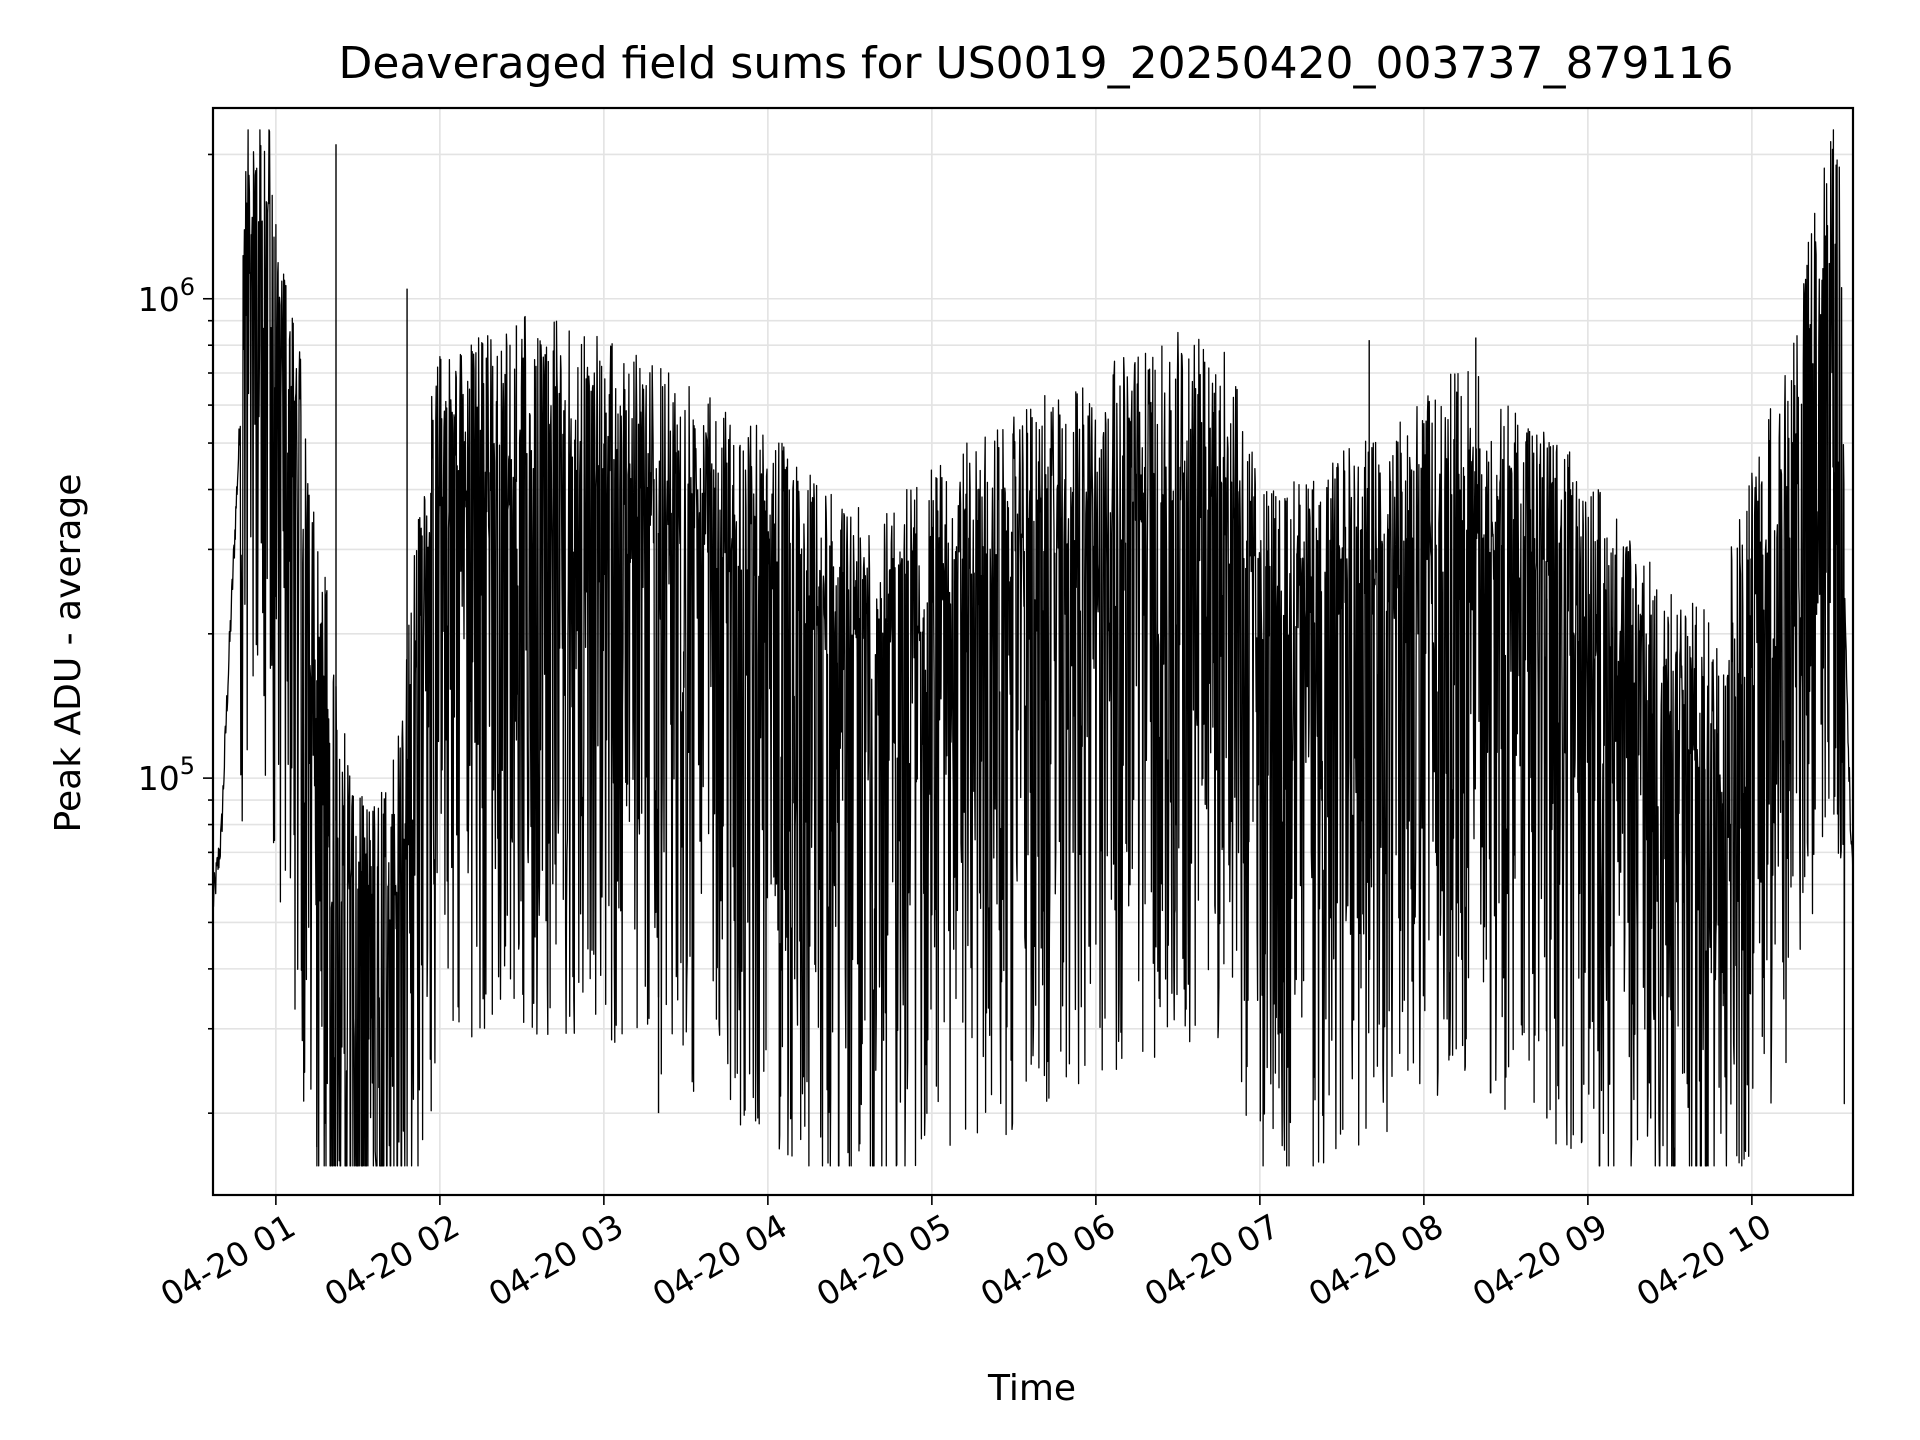  Describe the element at coordinates (175, 633) in the screenshot. I see `y-axis: 10⁵ 10⁶` at that location.